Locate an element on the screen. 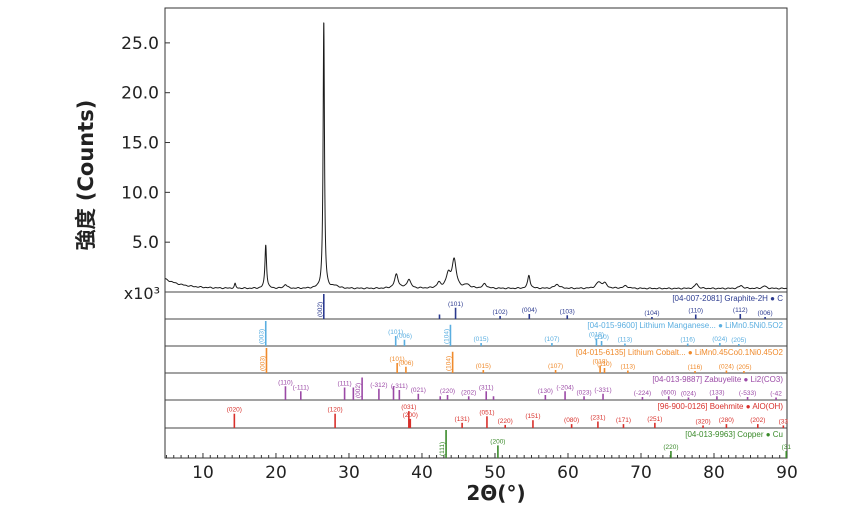  miller-index-label: (131) is located at coordinates (462, 419).